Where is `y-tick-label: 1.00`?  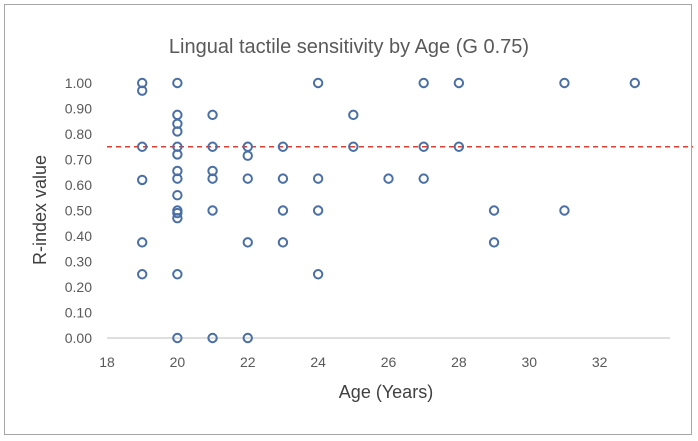 y-tick-label: 1.00 is located at coordinates (78, 83).